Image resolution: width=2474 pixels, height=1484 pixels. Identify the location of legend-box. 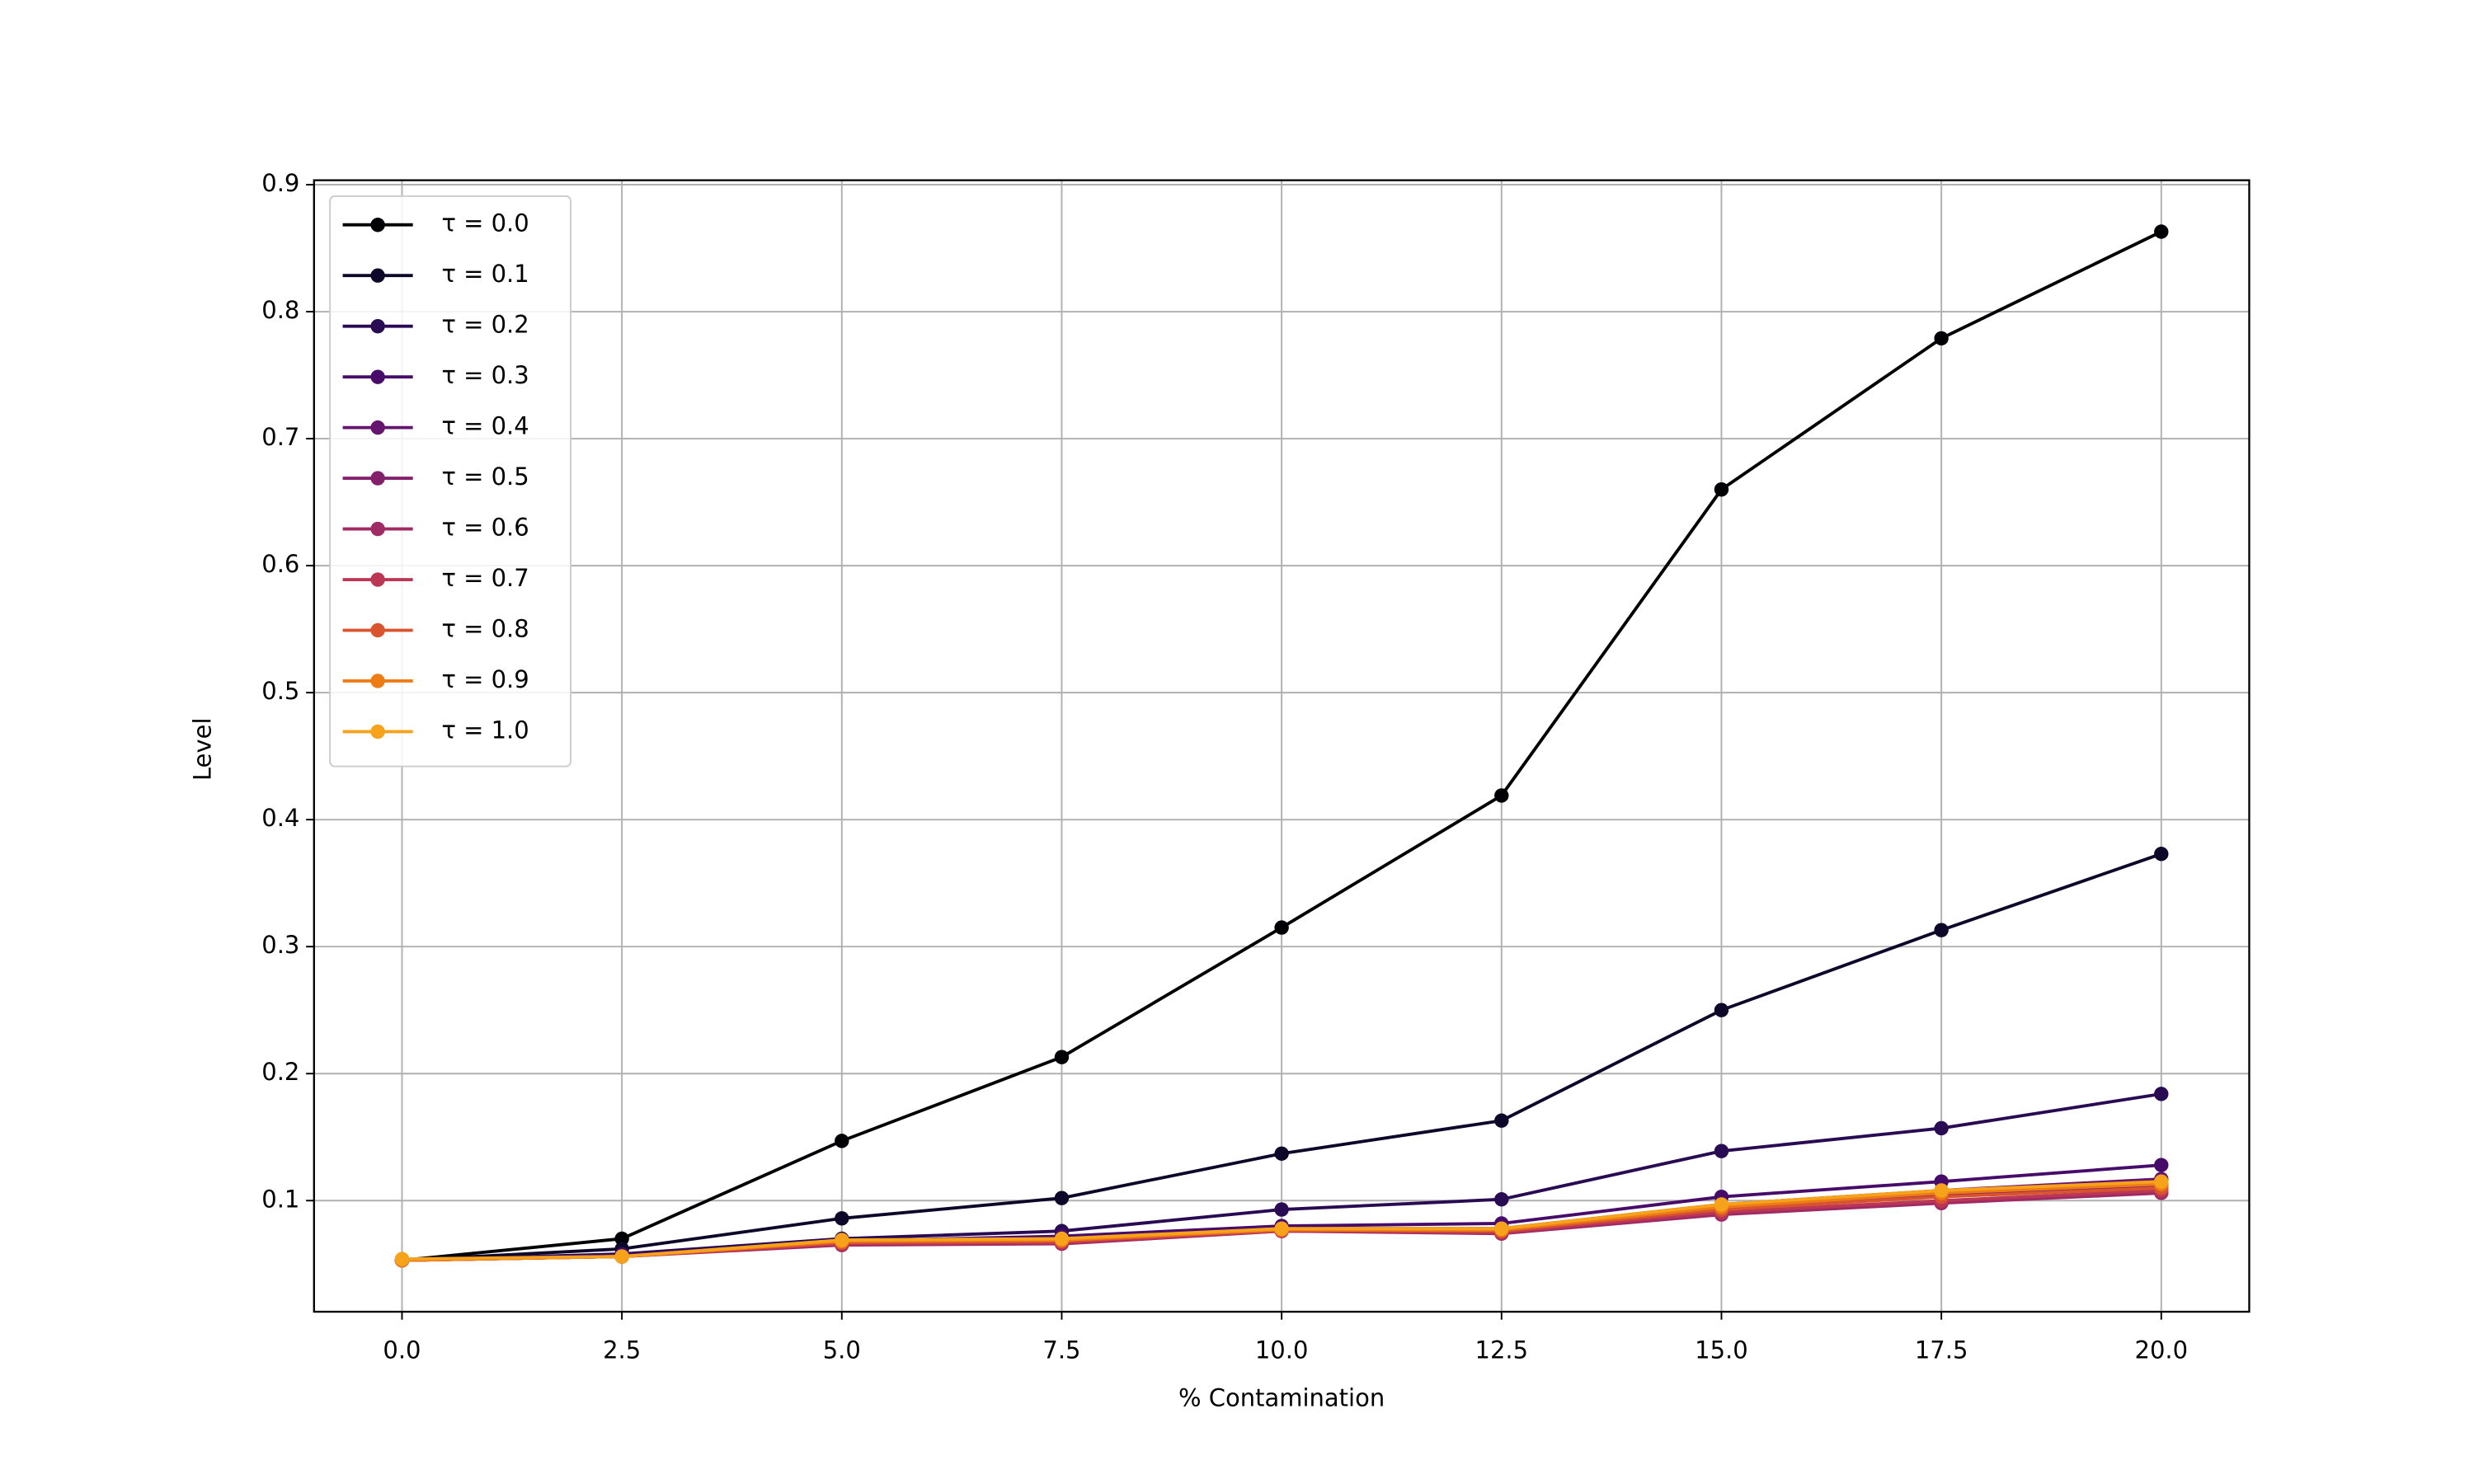
(450, 481).